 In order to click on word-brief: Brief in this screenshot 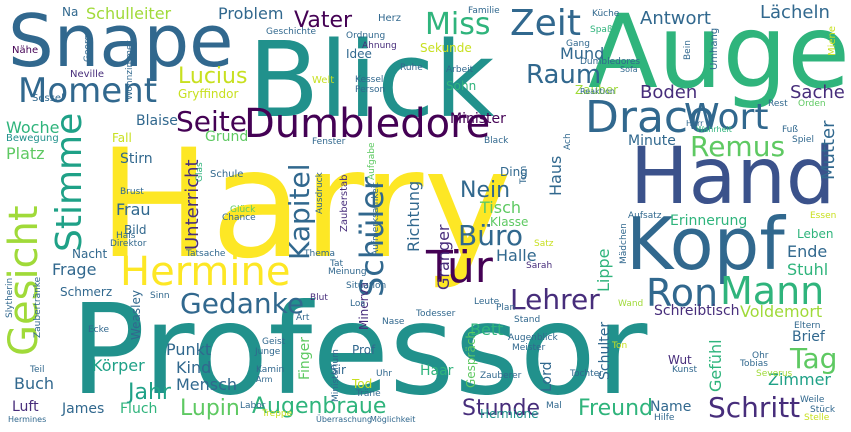, I will do `click(808, 337)`.